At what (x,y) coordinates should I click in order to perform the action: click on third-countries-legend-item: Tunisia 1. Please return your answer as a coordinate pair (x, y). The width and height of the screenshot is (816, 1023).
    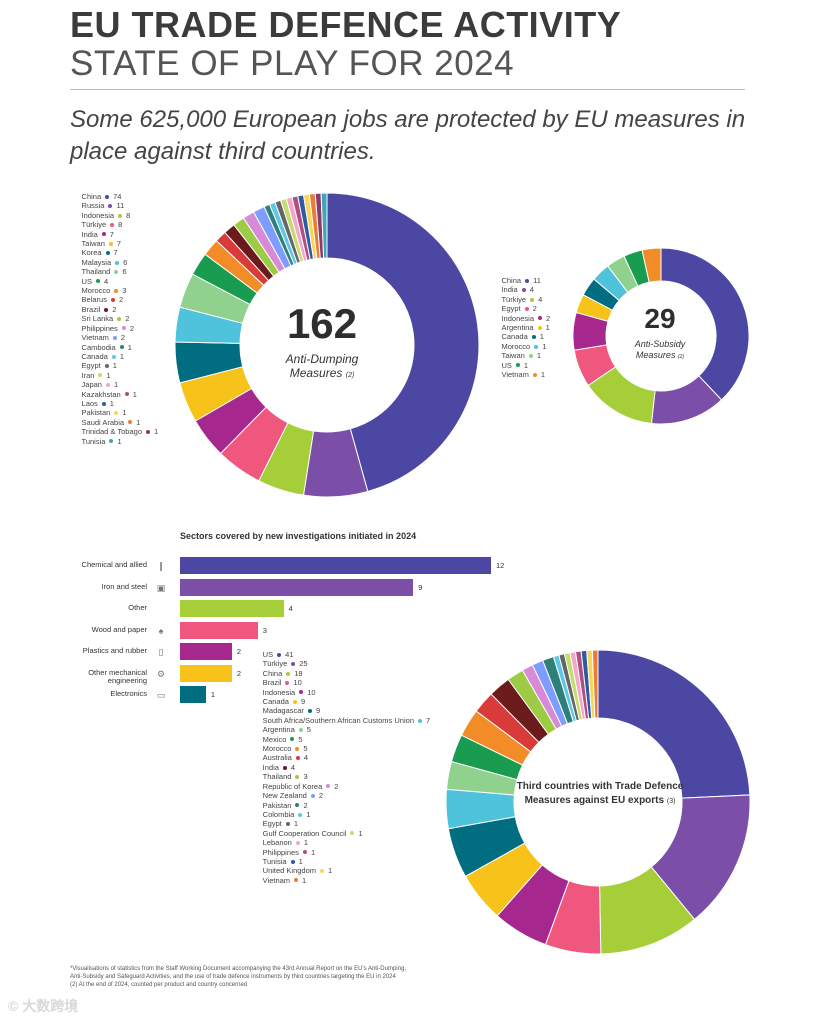
    Looking at the image, I should click on (350, 861).